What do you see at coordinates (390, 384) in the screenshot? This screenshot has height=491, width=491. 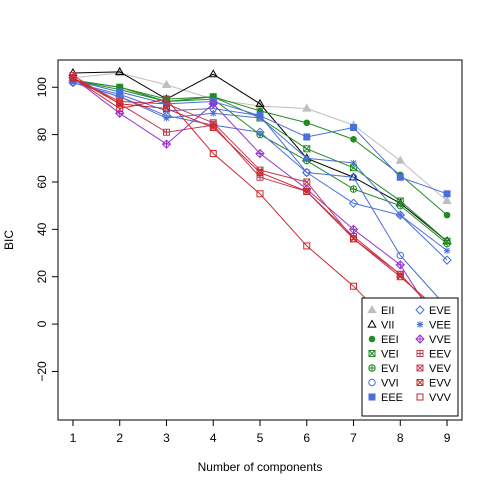 I see `legend-label-vvi: VVI` at bounding box center [390, 384].